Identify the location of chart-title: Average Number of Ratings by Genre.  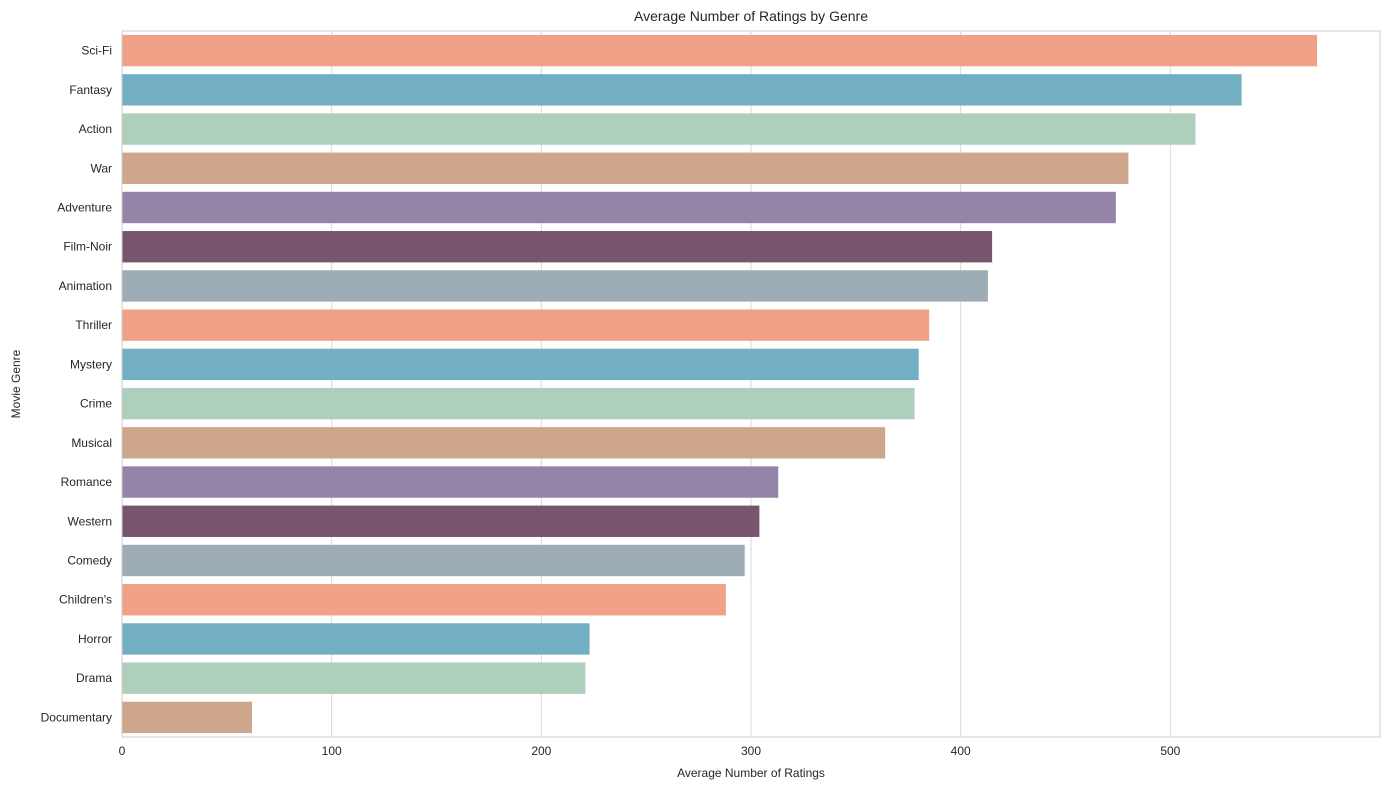
(751, 16).